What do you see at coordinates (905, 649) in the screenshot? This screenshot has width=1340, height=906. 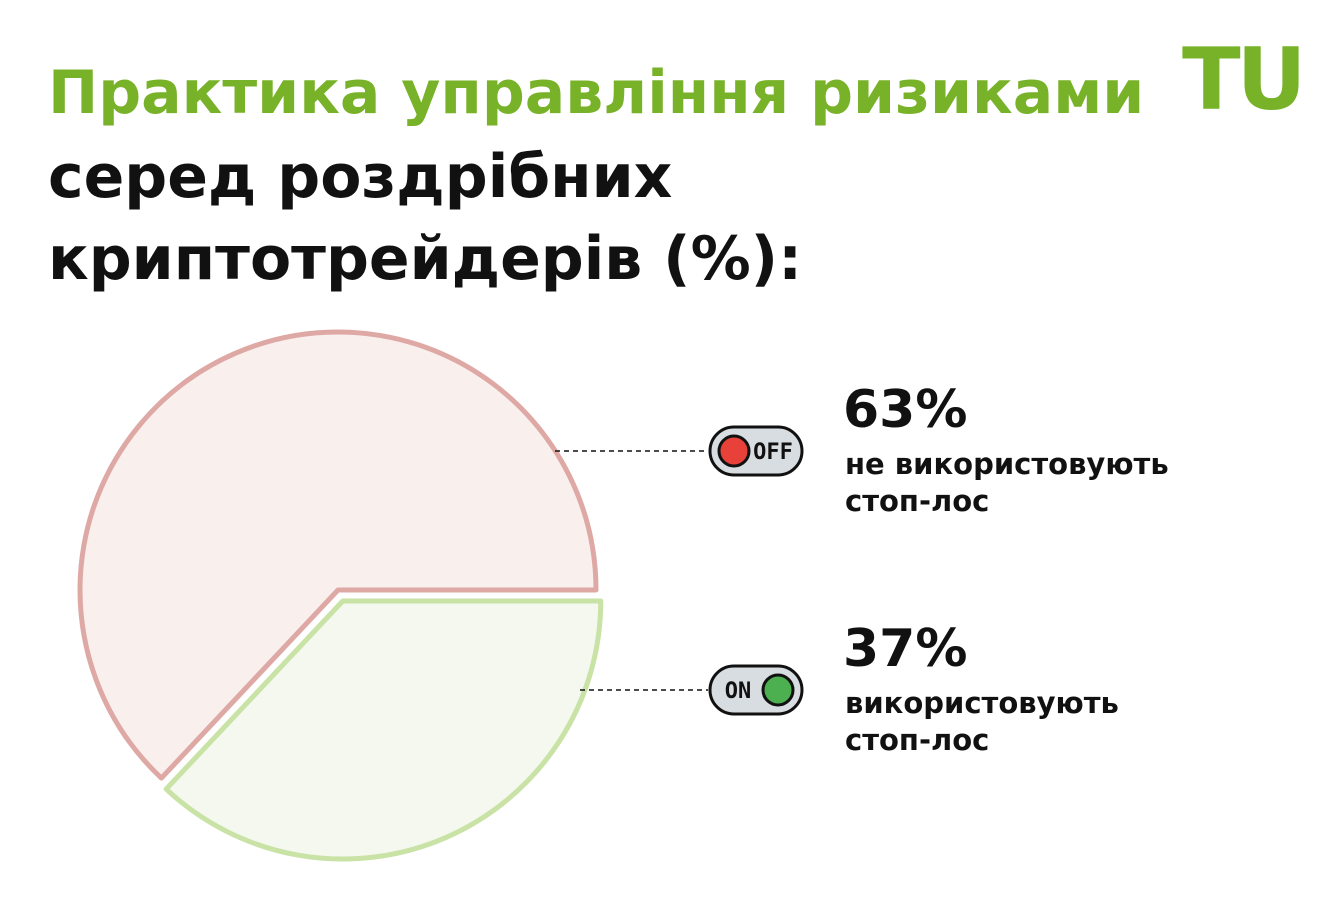 I see `value-label: 37%` at bounding box center [905, 649].